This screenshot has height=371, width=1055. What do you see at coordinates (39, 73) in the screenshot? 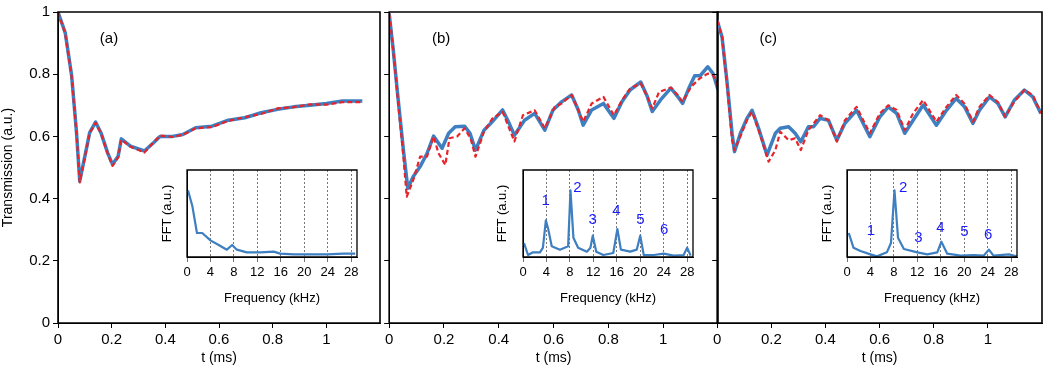
I see `y-tick-label: 0.8` at bounding box center [39, 73].